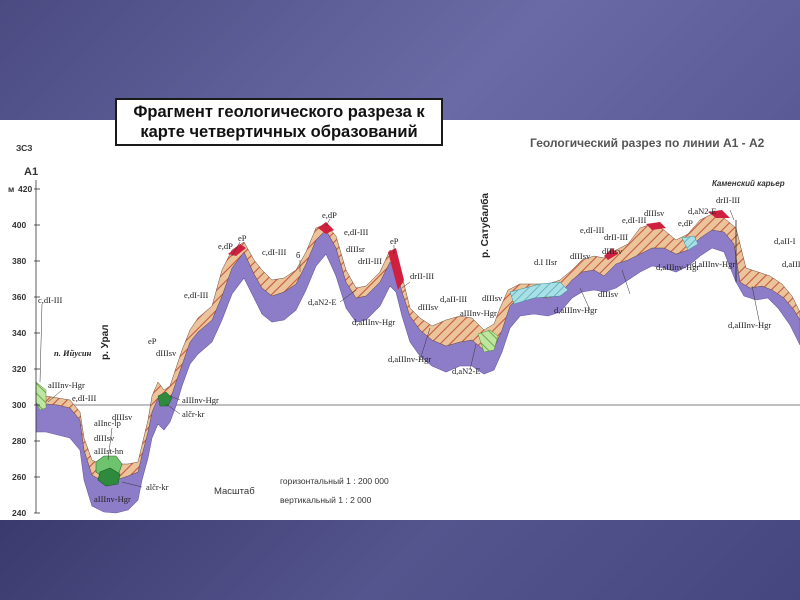  I want to click on y-tick-label: 260, so click(19, 477).